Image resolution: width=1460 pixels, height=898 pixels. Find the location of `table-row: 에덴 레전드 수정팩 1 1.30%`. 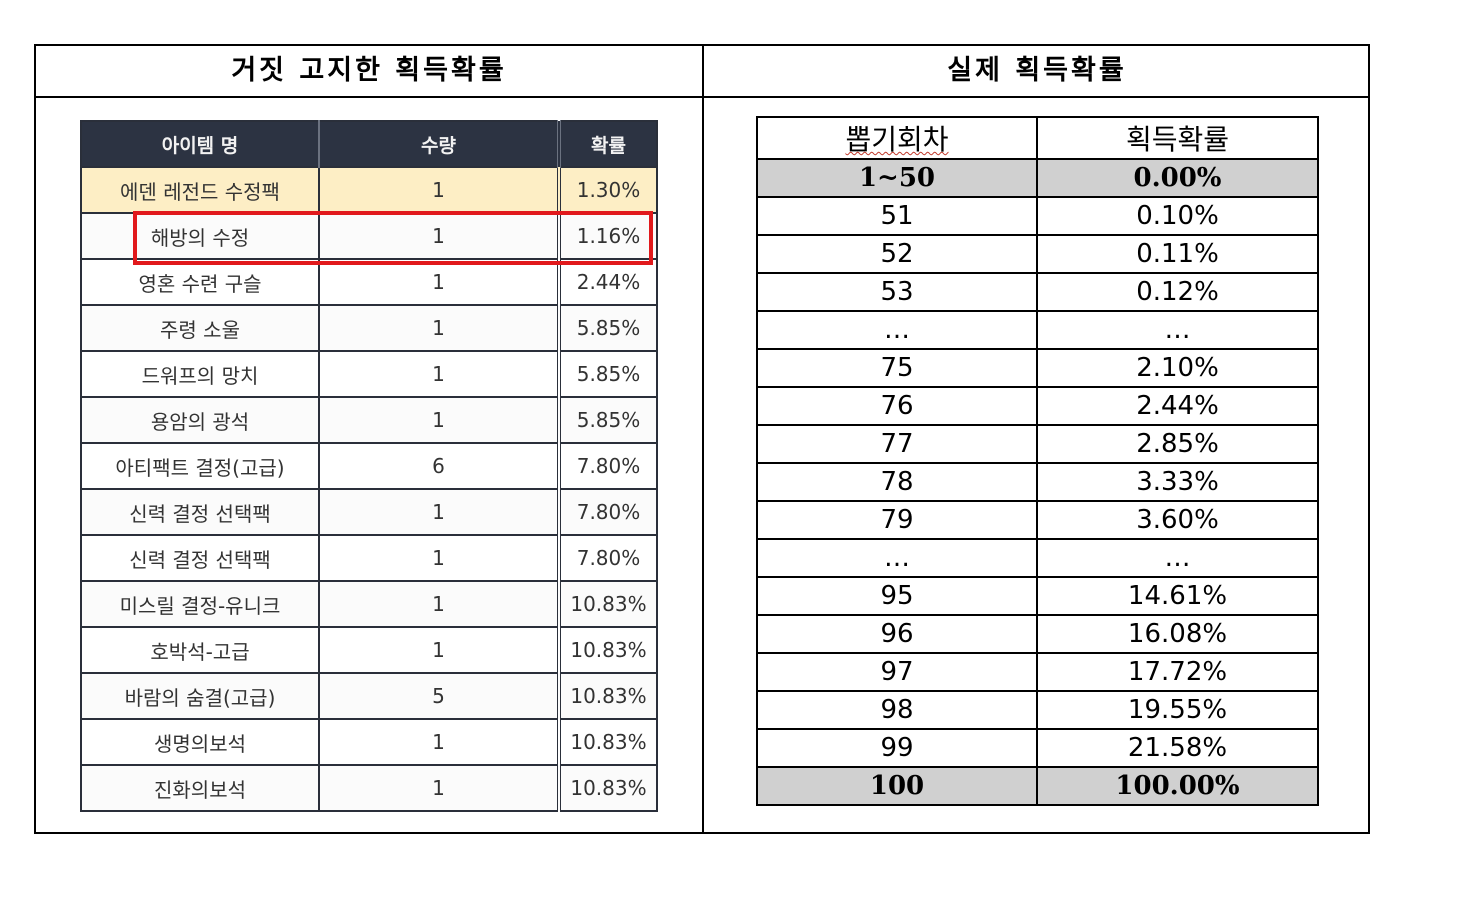

table-row: 에덴 레전드 수정팩 1 1.30% is located at coordinates (369, 189).